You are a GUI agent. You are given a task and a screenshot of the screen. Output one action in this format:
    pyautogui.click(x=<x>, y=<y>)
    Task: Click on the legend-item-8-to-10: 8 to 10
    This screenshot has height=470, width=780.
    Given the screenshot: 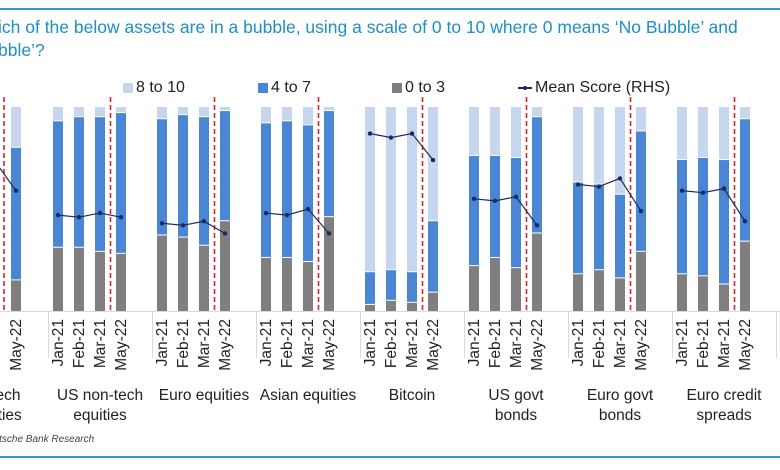 What is the action you would take?
    pyautogui.click(x=154, y=88)
    